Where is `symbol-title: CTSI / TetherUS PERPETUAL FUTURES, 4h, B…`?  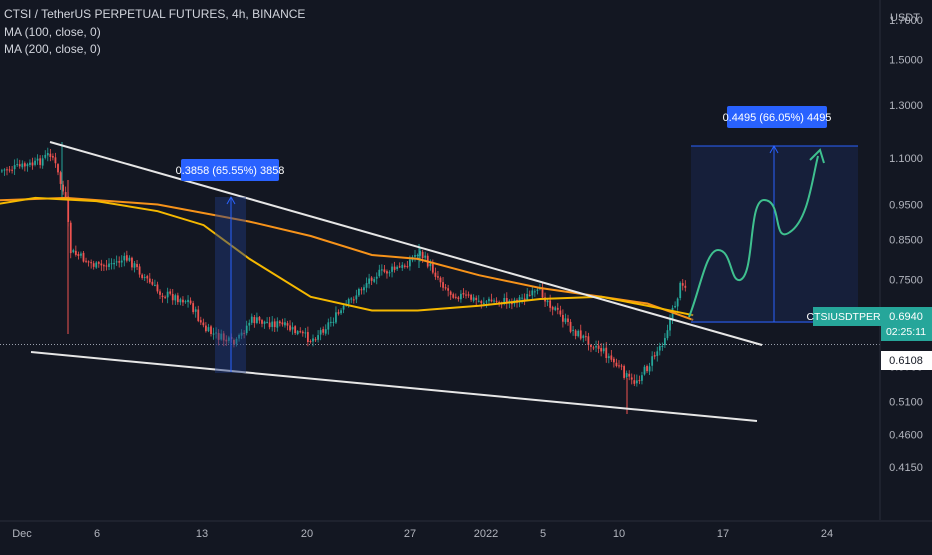
symbol-title: CTSI / TetherUS PERPETUAL FUTURES, 4h, B… is located at coordinates (155, 14).